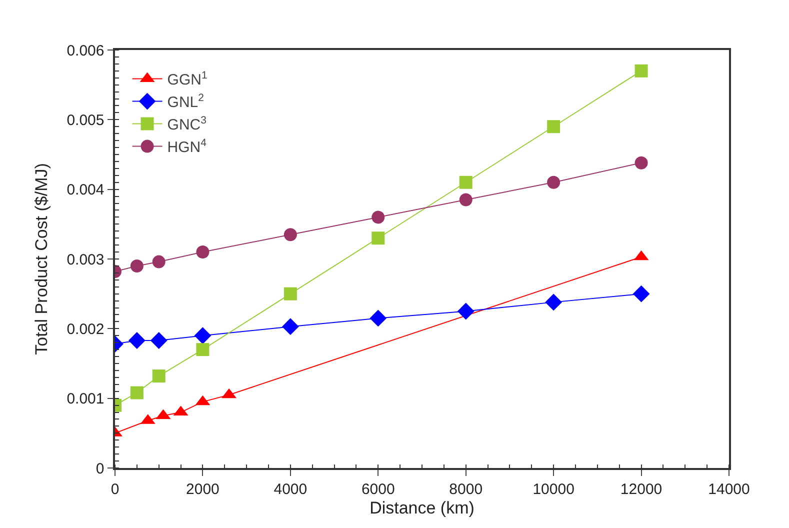 The image size is (789, 528). Describe the element at coordinates (85, 51) in the screenshot. I see `y-tick-label: 0.006` at that location.